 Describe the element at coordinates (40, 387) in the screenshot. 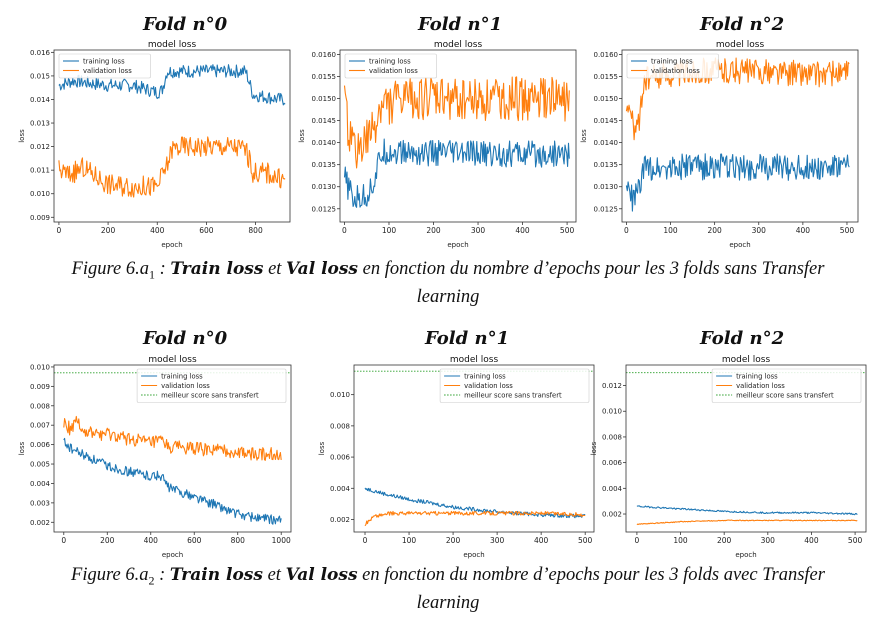

I see `y-tick-label: 0.009` at that location.